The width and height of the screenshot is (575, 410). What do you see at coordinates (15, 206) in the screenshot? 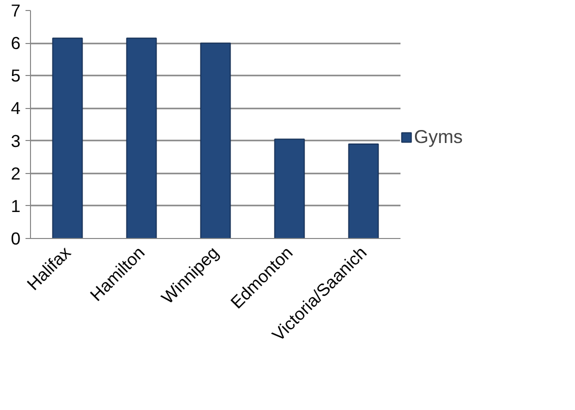
I see `y-tick-label: 1` at bounding box center [15, 206].